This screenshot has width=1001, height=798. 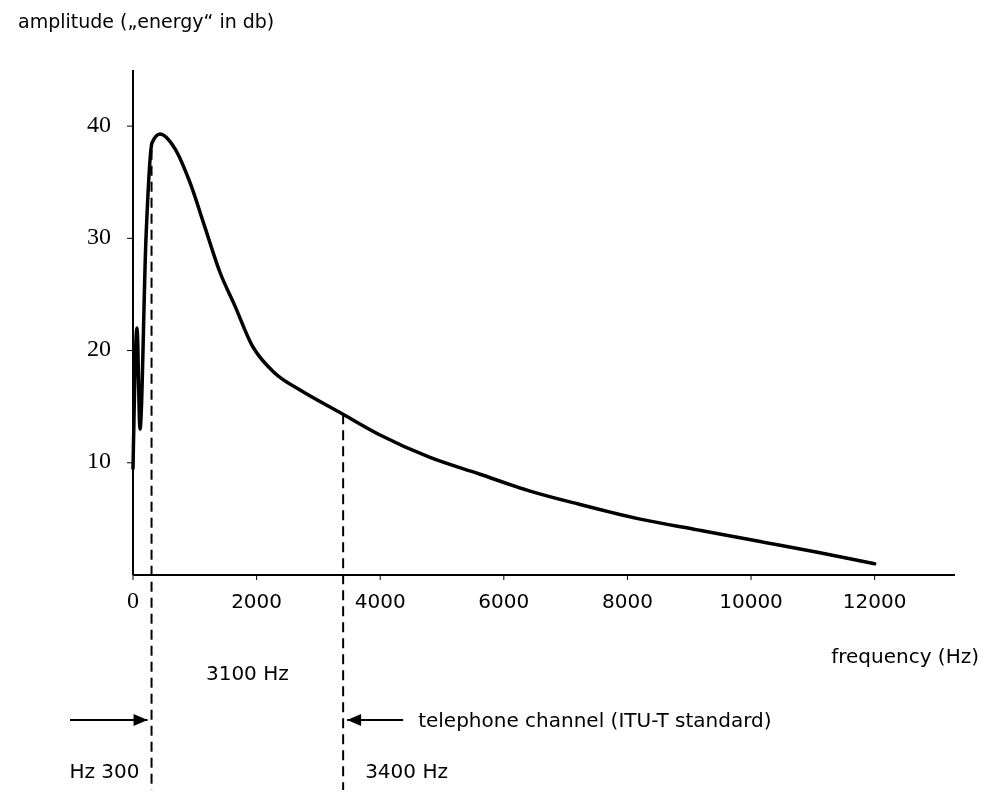 I want to click on y-tick-label: 10, so click(x=99, y=460).